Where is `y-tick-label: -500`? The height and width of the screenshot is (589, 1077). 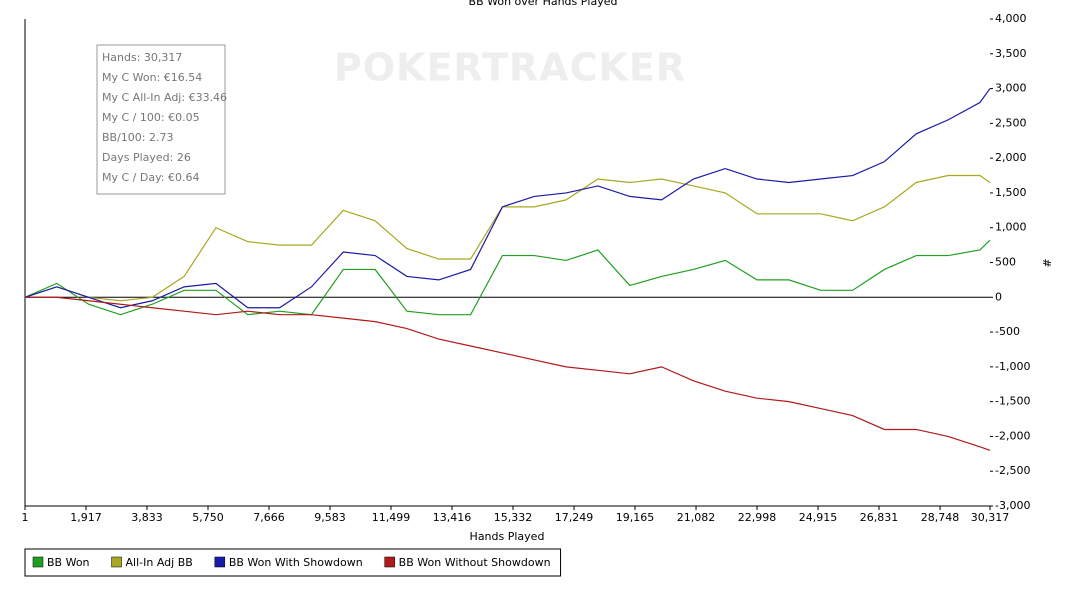 y-tick-label: -500 is located at coordinates (1007, 331).